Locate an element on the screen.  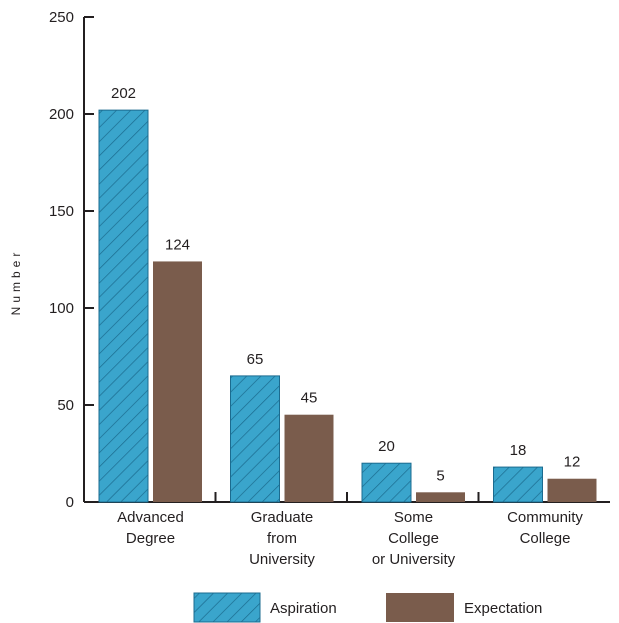
data-label: 202 is located at coordinates (123, 93).